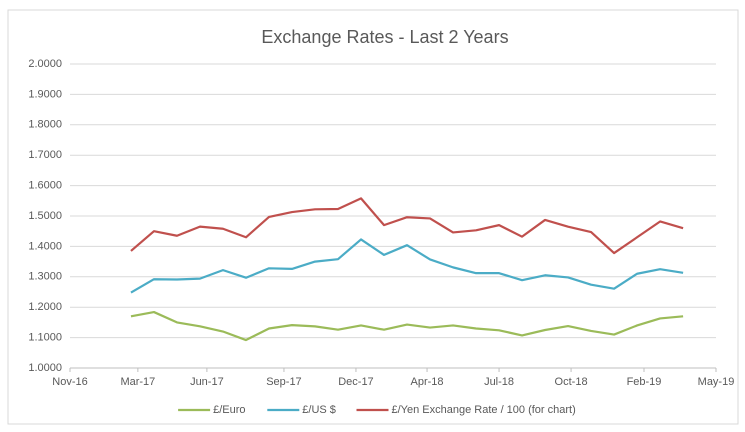 The image size is (745, 432). I want to click on x-tick-label: Feb-19, so click(644, 382).